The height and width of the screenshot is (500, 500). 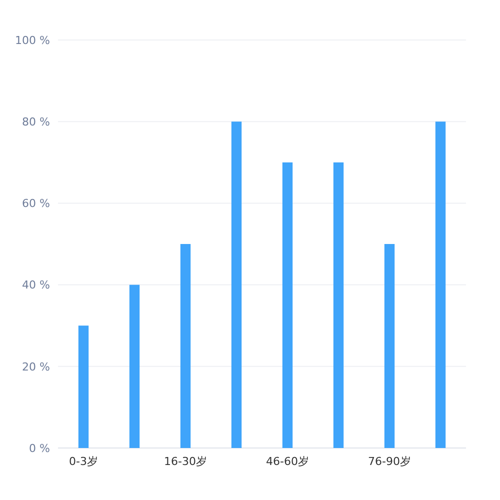 What do you see at coordinates (36, 285) in the screenshot?
I see `y-tick-label: 40 %` at bounding box center [36, 285].